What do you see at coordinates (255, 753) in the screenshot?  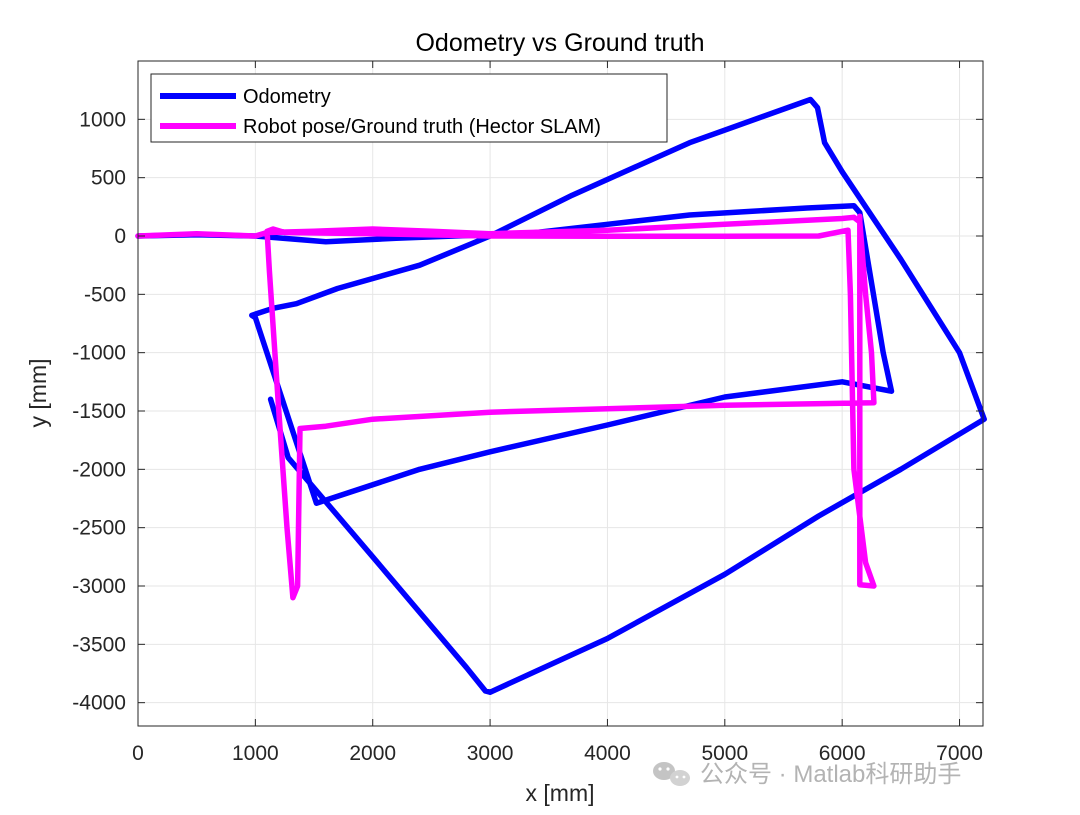 I see `x-tick-label: 1000` at bounding box center [255, 753].